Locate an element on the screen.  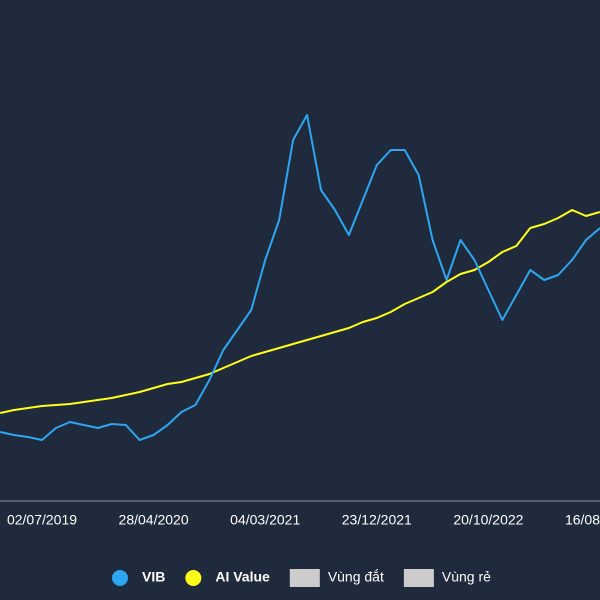
legend-label: Vùng đắt is located at coordinates (356, 577).